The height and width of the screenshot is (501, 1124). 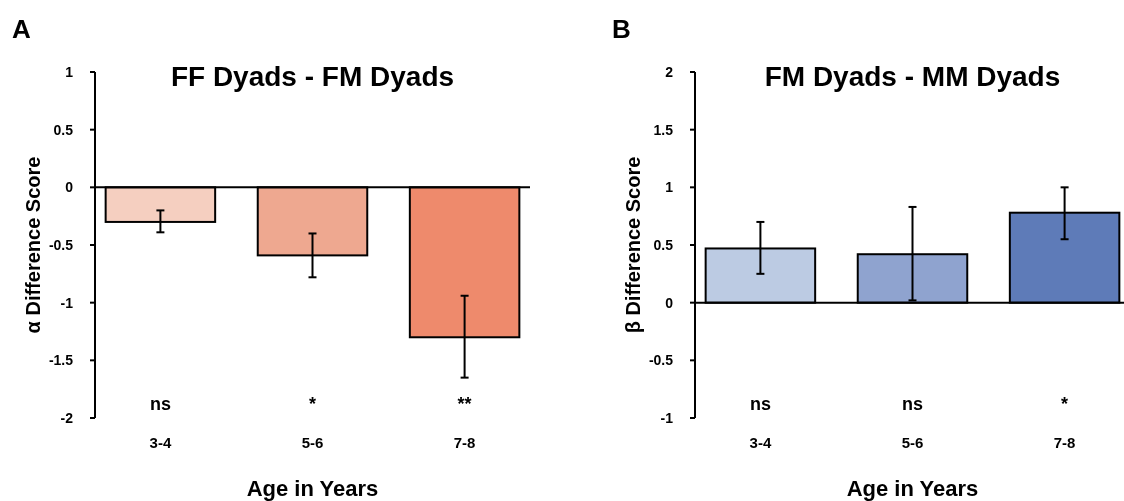 I want to click on y-axis-title: β Difference Score, so click(x=633, y=245).